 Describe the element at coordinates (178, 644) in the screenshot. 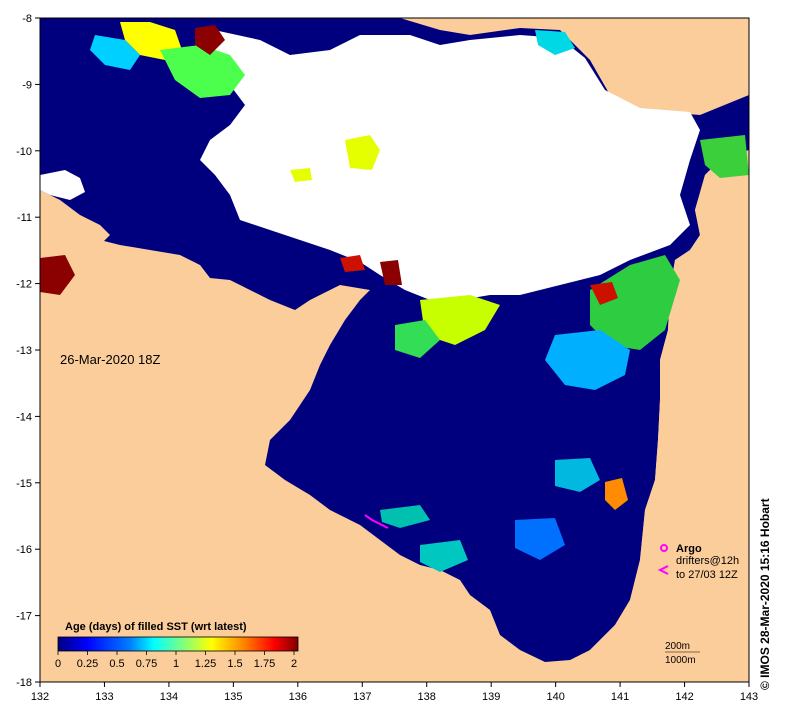

I see `colorbar-ramp` at that location.